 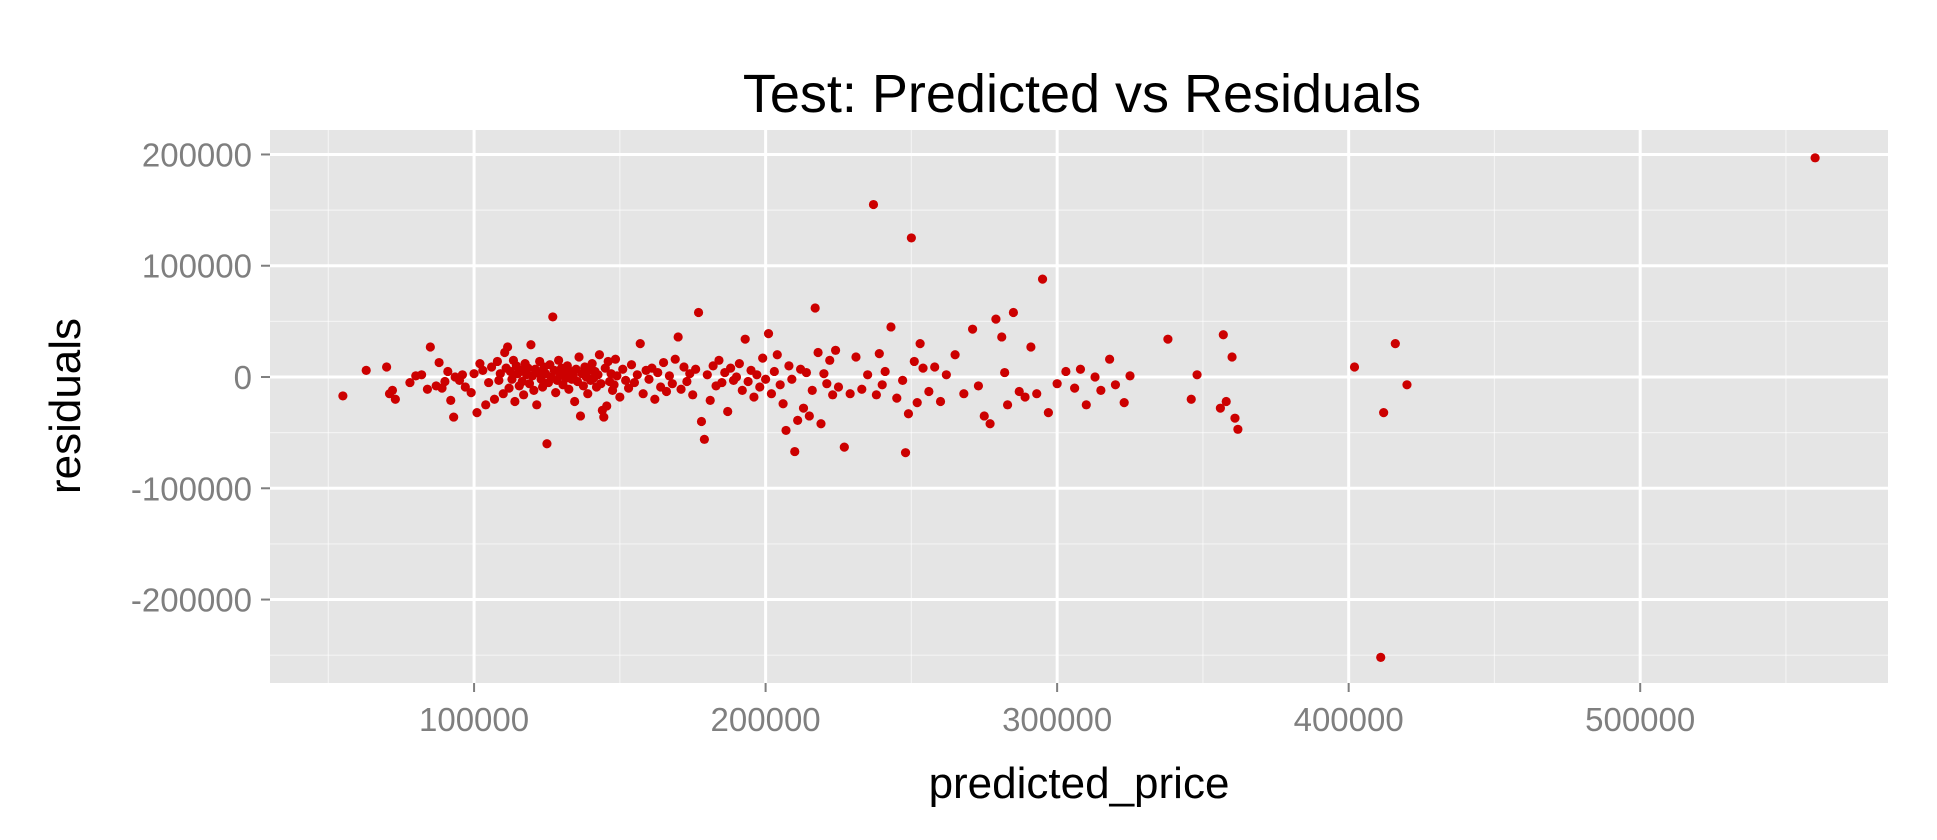 What do you see at coordinates (1082, 94) in the screenshot?
I see `chart-title: Test: Predicted vs Residuals` at bounding box center [1082, 94].